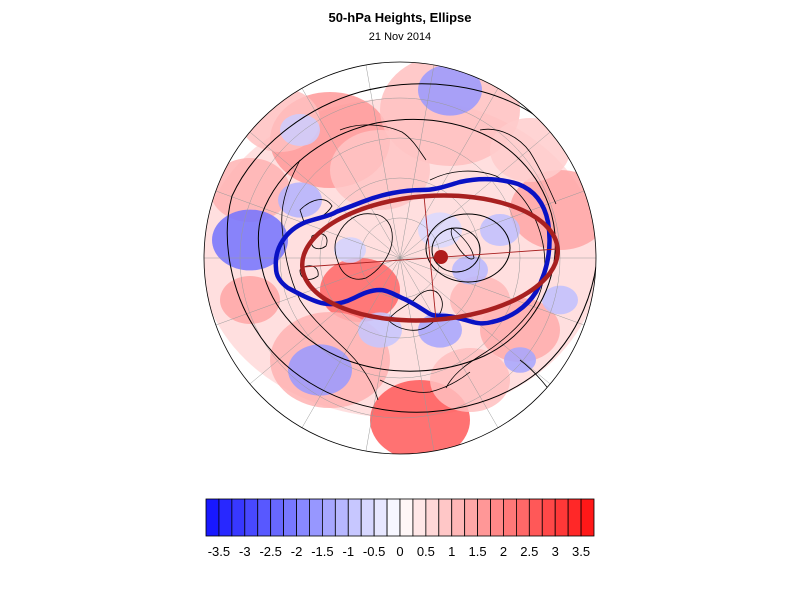 This screenshot has height=600, width=800. Describe the element at coordinates (322, 551) in the screenshot. I see `colorbar-tick-label: -1.5` at that location.